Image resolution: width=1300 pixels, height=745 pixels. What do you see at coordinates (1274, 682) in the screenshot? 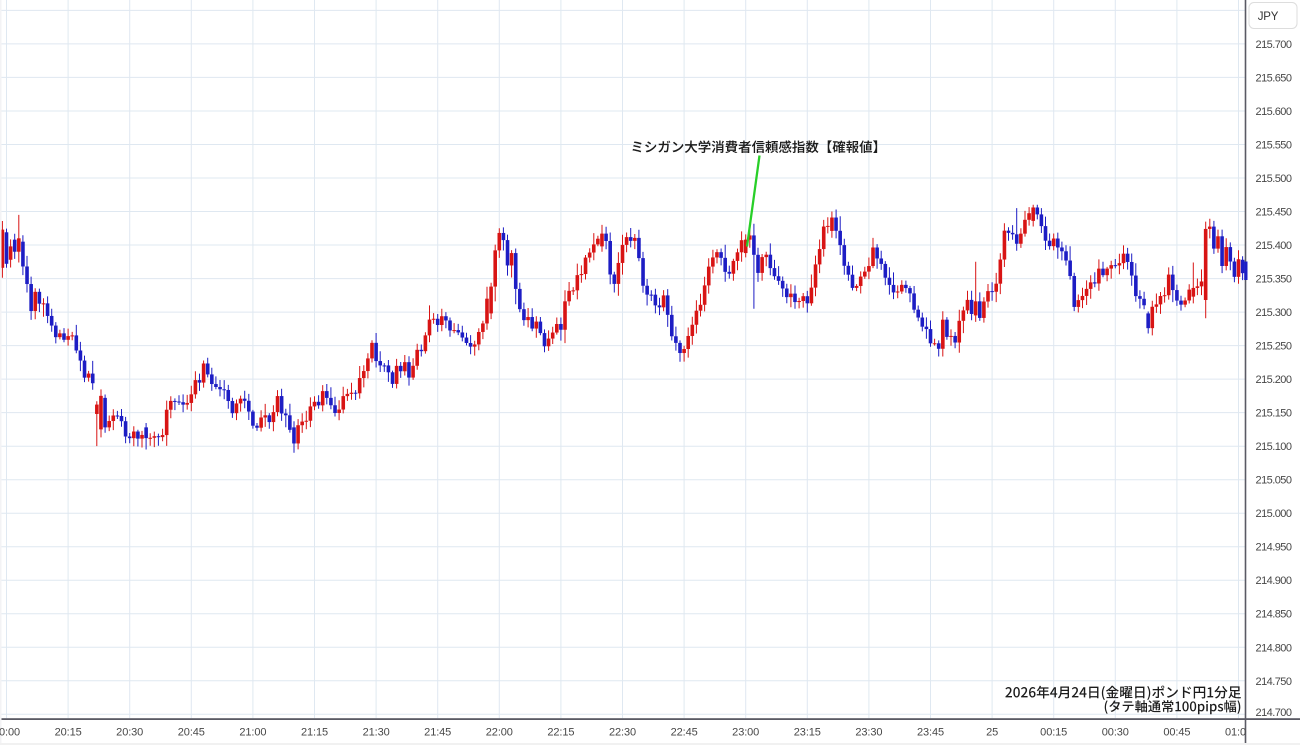
I see `svg-text: 214.750` at bounding box center [1274, 682].